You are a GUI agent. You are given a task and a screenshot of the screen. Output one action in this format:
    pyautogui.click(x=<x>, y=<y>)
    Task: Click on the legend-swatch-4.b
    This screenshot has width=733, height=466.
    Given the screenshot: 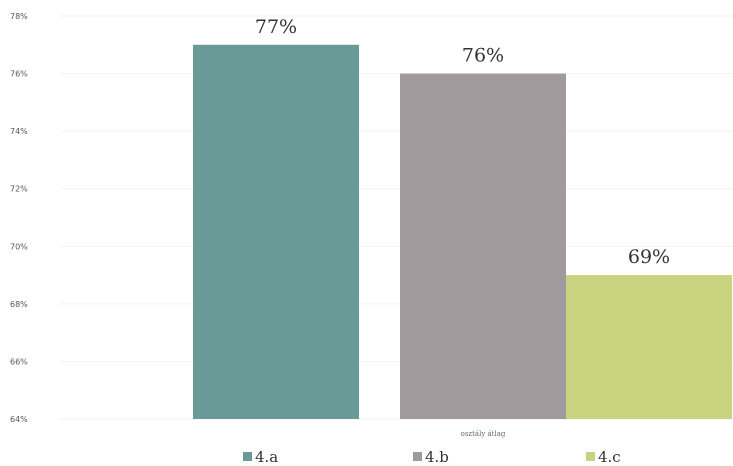 What is the action you would take?
    pyautogui.click(x=417, y=456)
    